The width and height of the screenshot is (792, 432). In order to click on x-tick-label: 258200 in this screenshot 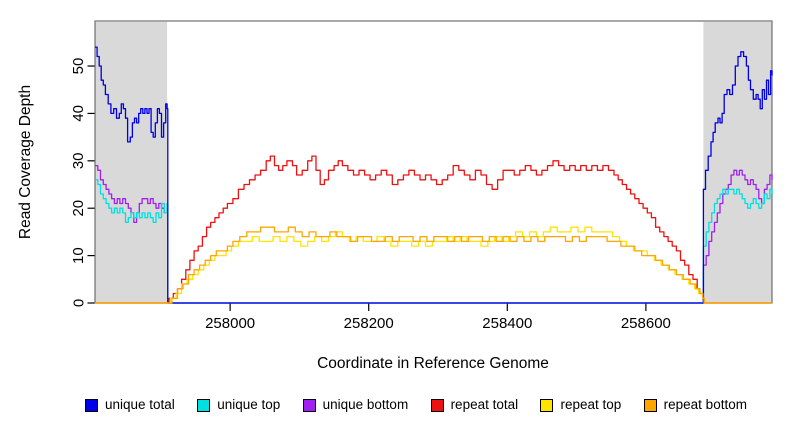, I will do `click(369, 323)`.